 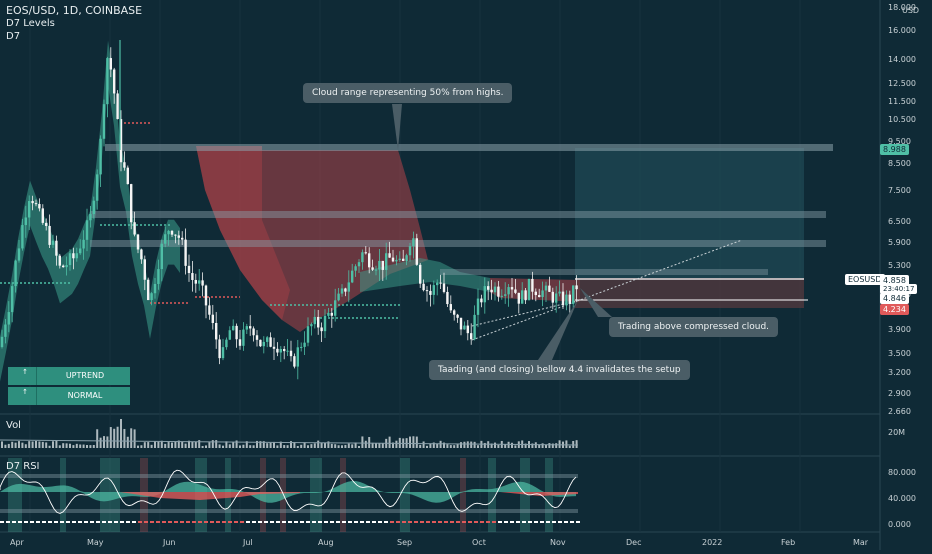 I want to click on level-band, so click(x=458, y=243).